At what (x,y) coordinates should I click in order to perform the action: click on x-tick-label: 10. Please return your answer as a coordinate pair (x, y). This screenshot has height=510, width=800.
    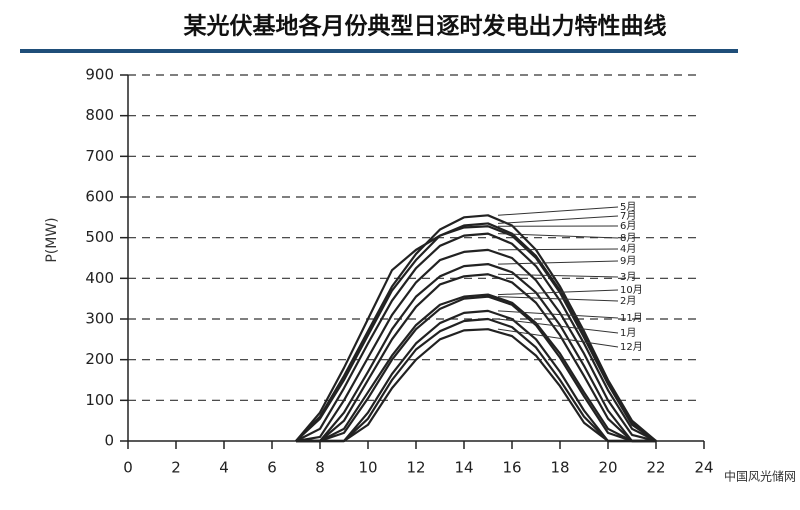
    Looking at the image, I should click on (367, 468).